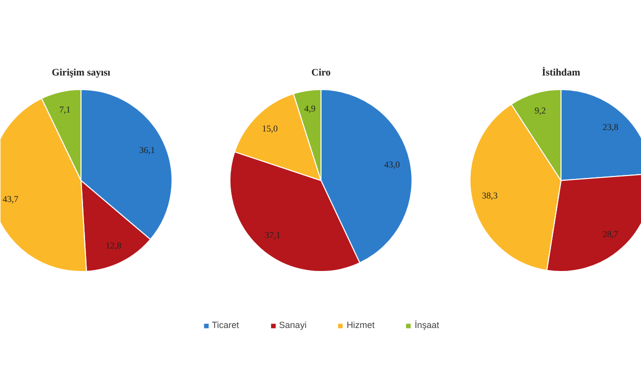 The height and width of the screenshot is (380, 641). Describe the element at coordinates (147, 149) in the screenshot. I see `data-label: 36,1` at that location.